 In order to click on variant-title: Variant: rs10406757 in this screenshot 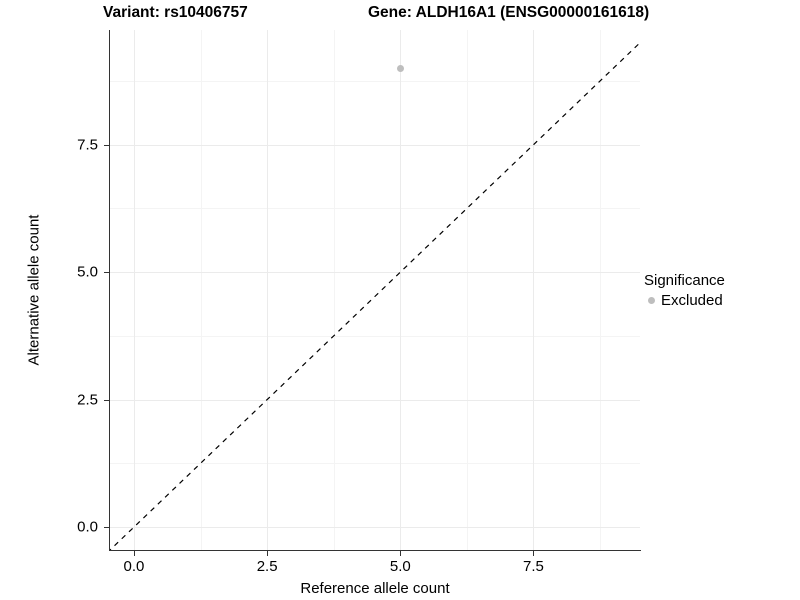, I will do `click(175, 12)`.